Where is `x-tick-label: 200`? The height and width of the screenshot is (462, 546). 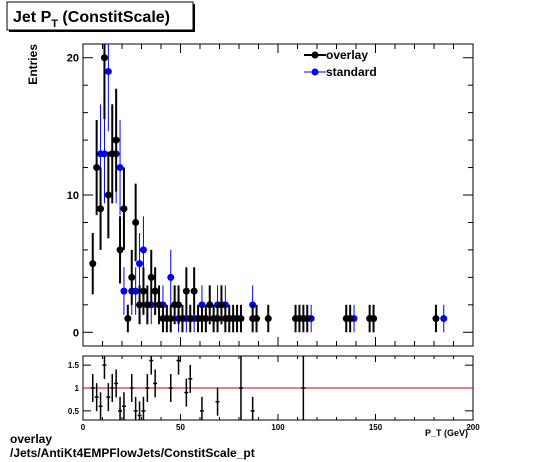
x-tick-label: 200 is located at coordinates (473, 427).